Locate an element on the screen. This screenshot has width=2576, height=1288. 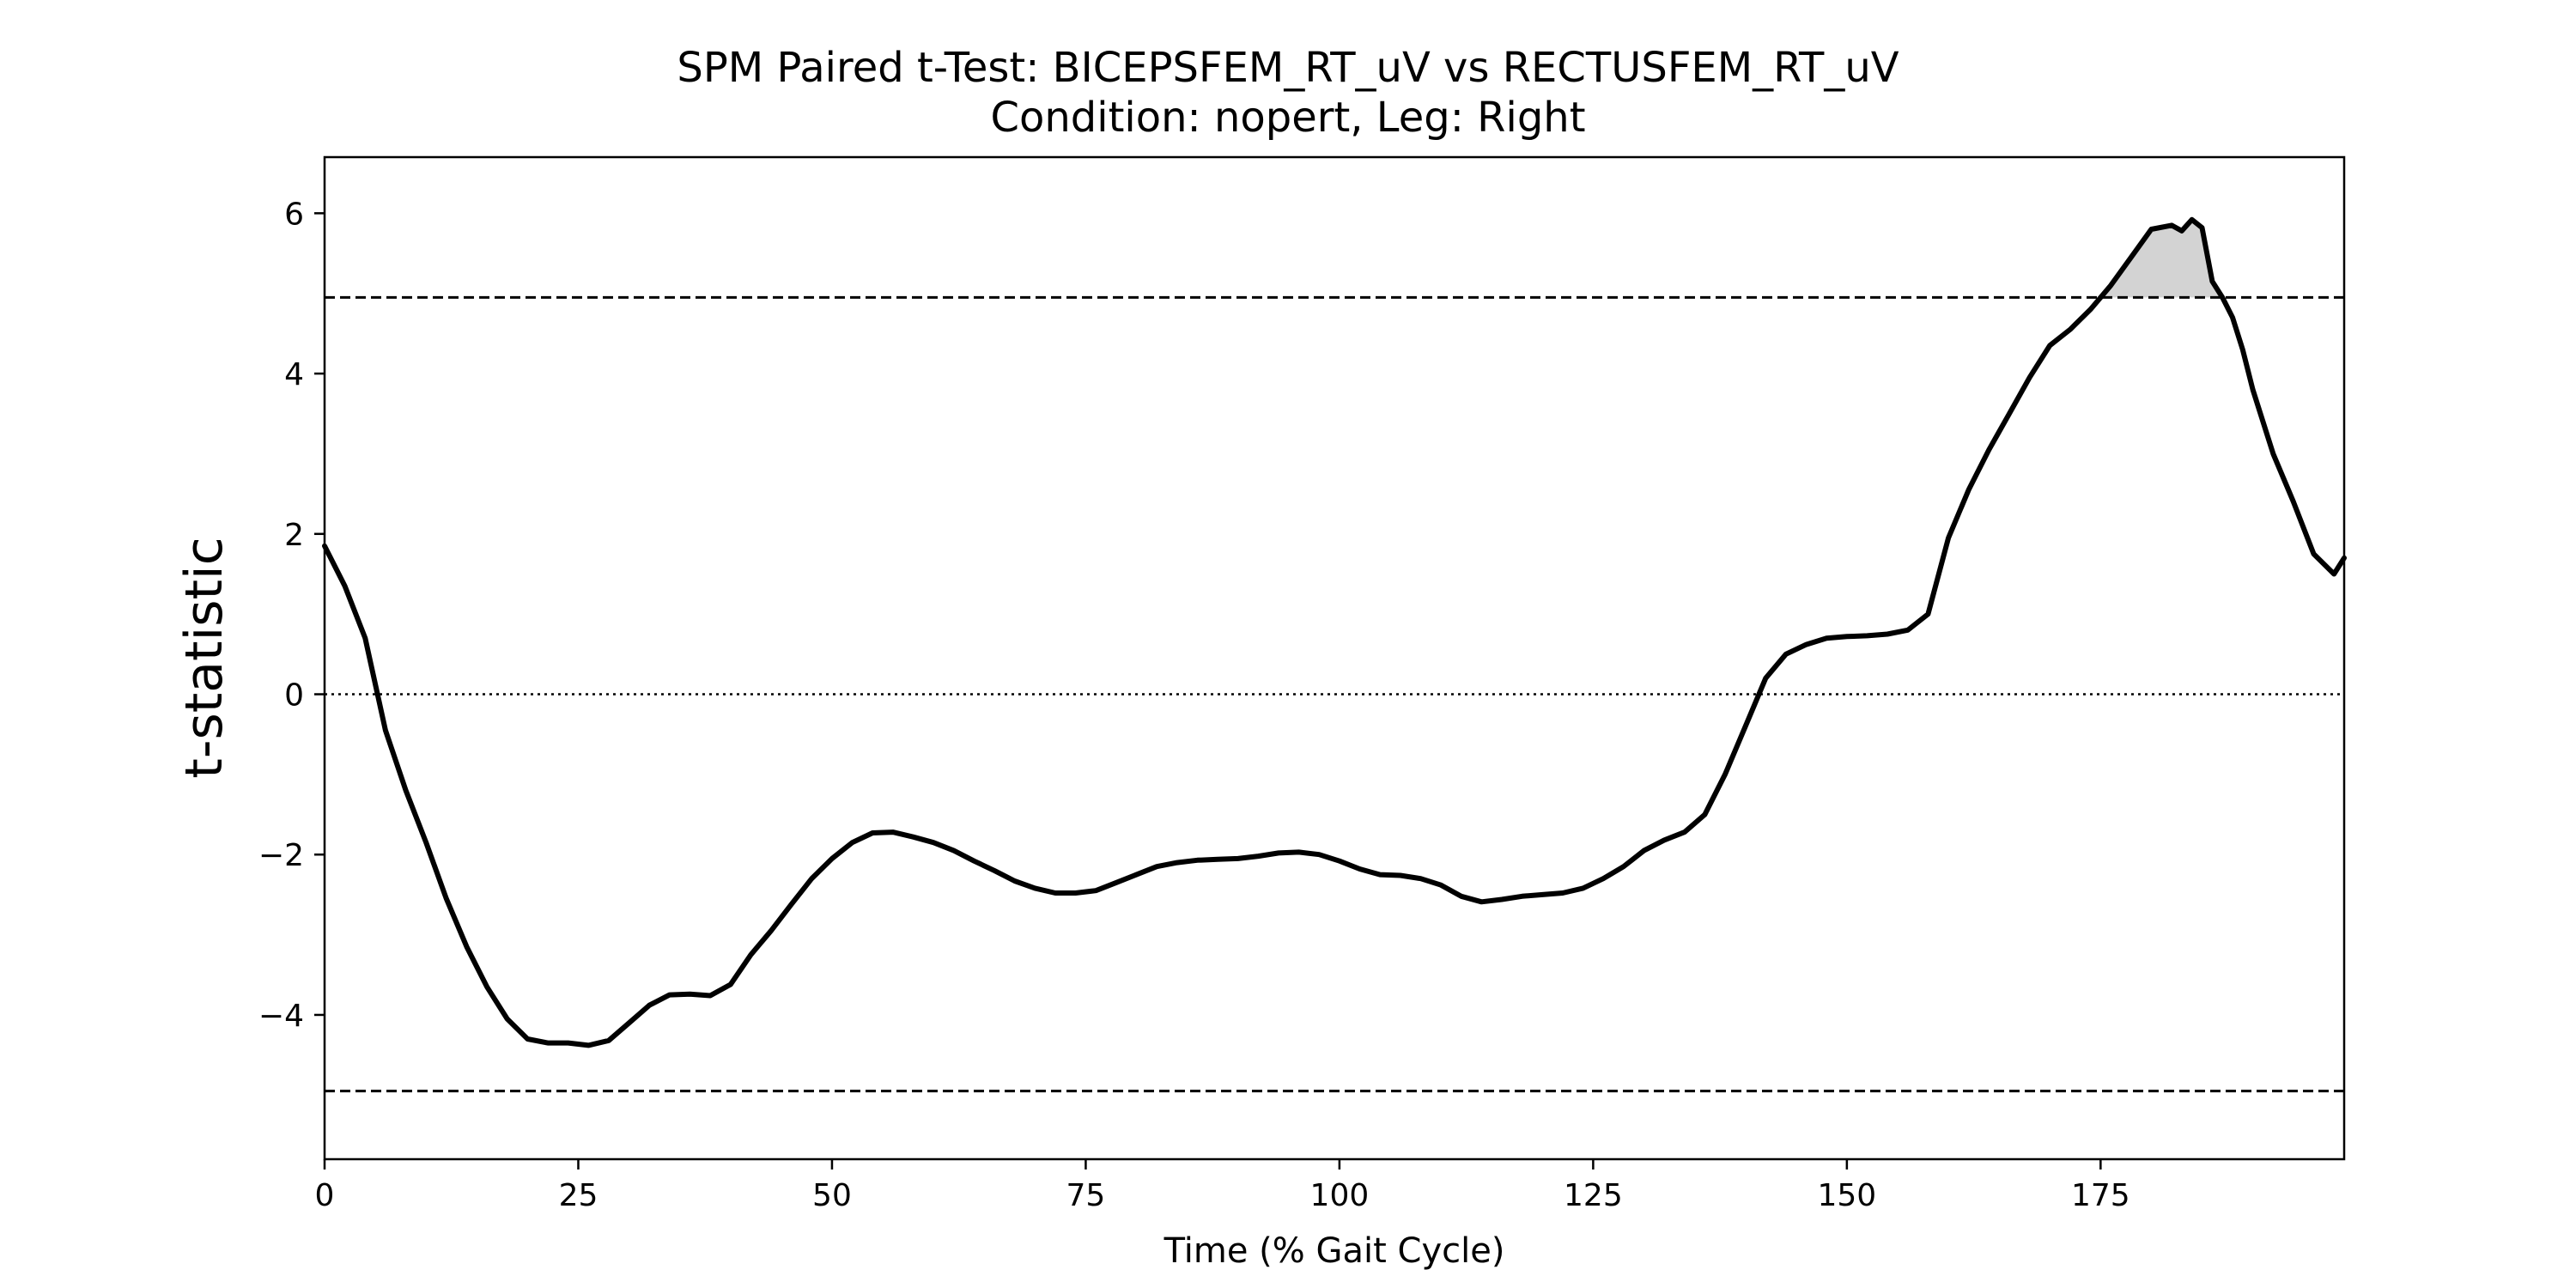
x-tick-label: 25 is located at coordinates (578, 1195).